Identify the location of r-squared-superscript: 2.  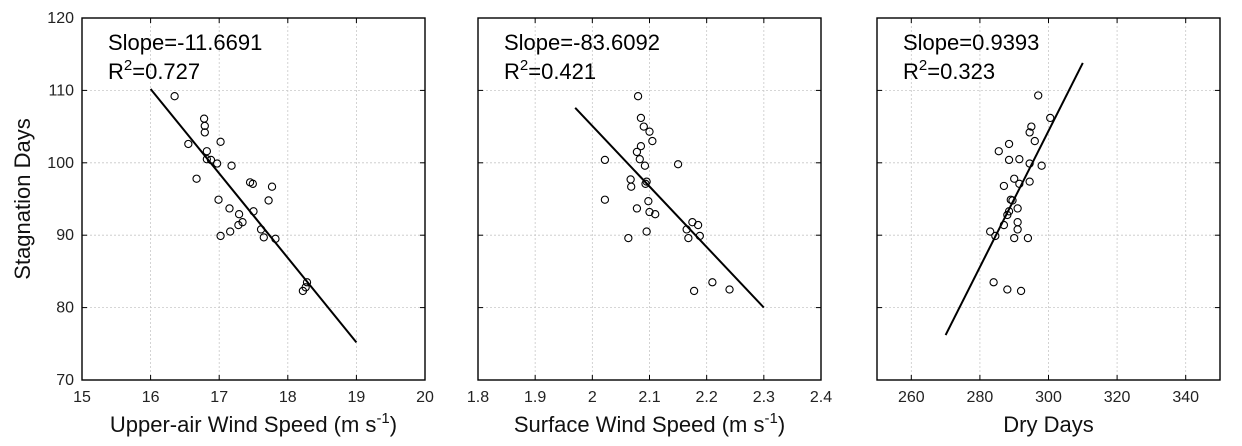
(128, 65).